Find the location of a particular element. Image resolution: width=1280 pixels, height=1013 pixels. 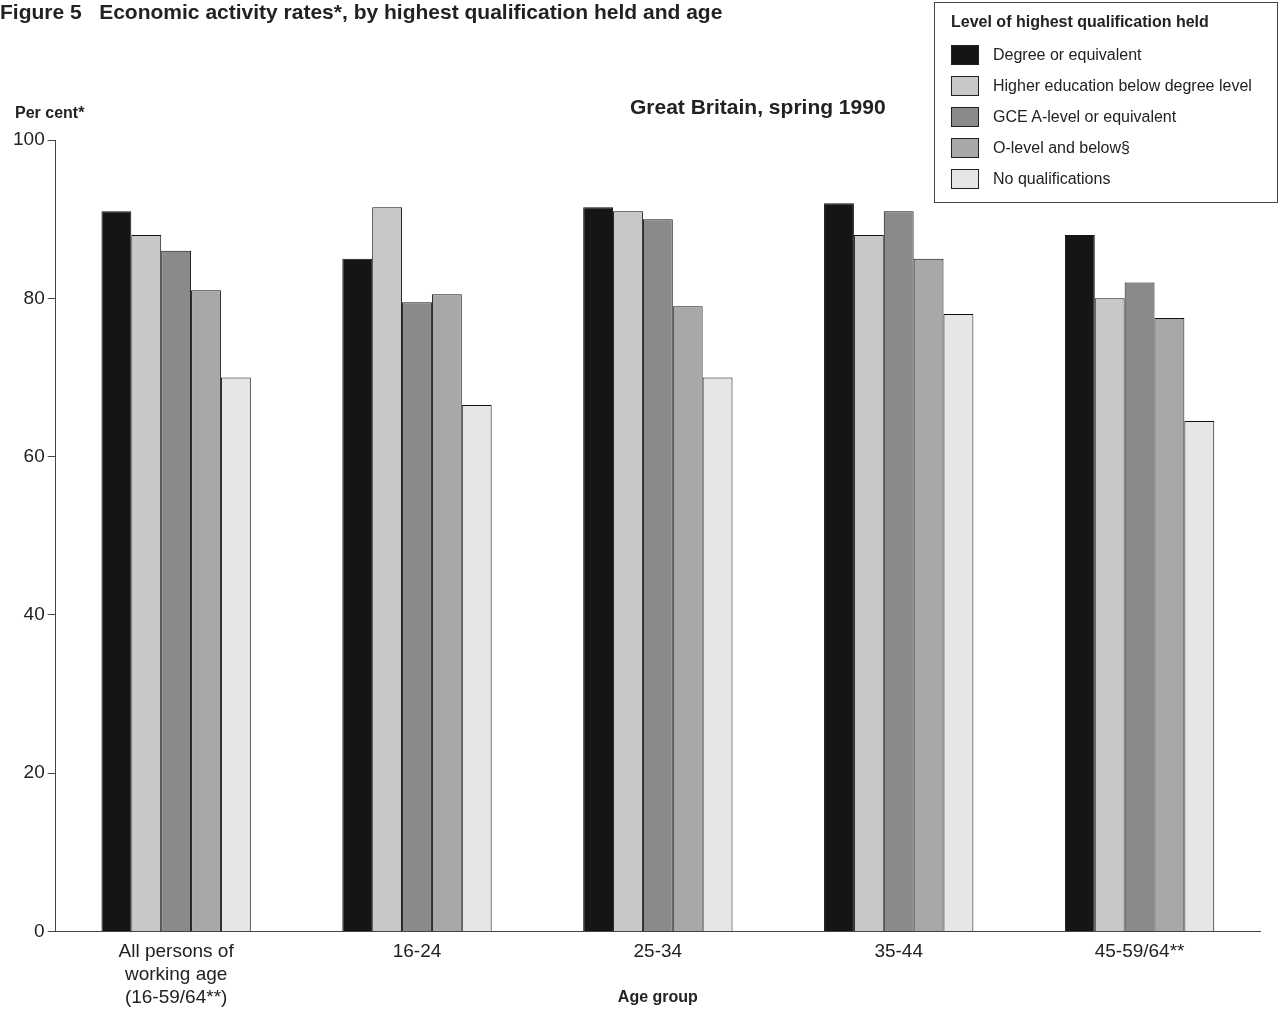

chart-subtitle: Great Britain, spring 1990 is located at coordinates (758, 107).